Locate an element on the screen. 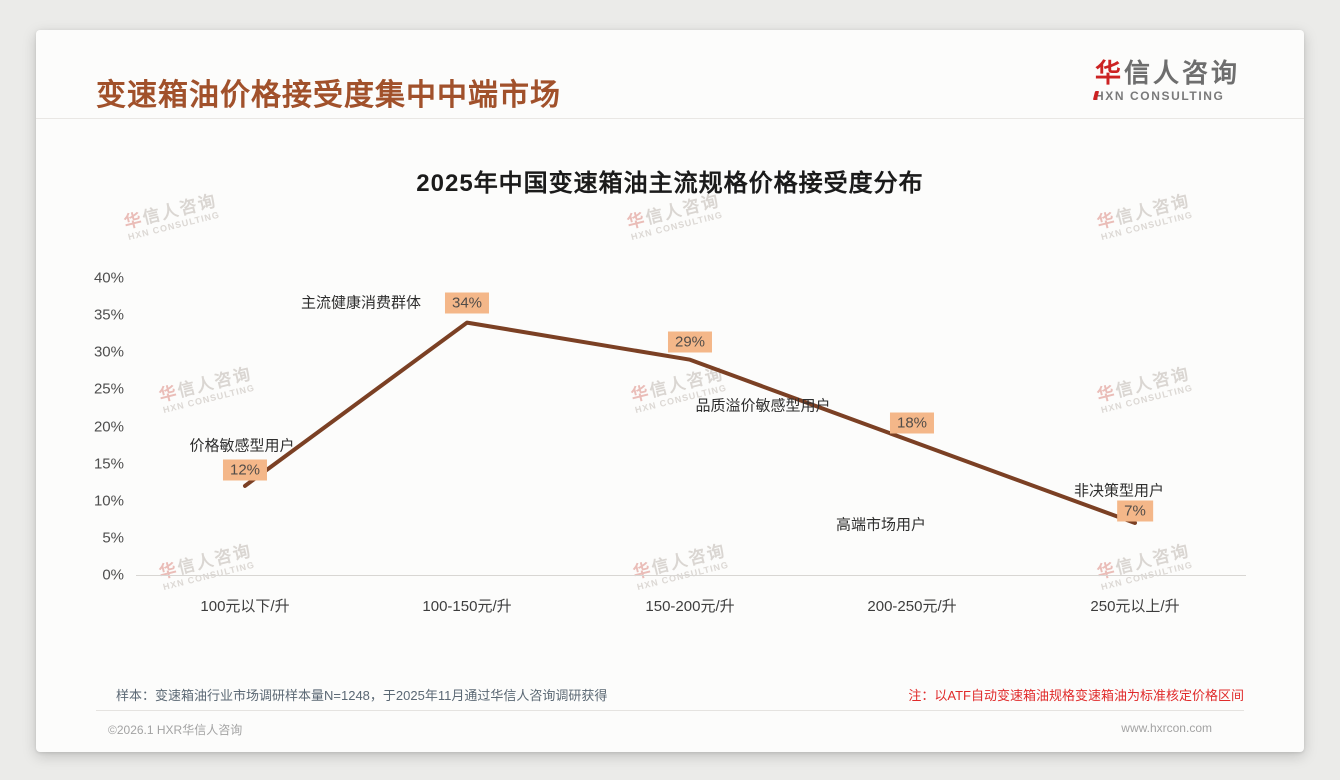 The width and height of the screenshot is (1340, 780). brand-logo-subtitle: HXN CONSULTING is located at coordinates (1166, 96).